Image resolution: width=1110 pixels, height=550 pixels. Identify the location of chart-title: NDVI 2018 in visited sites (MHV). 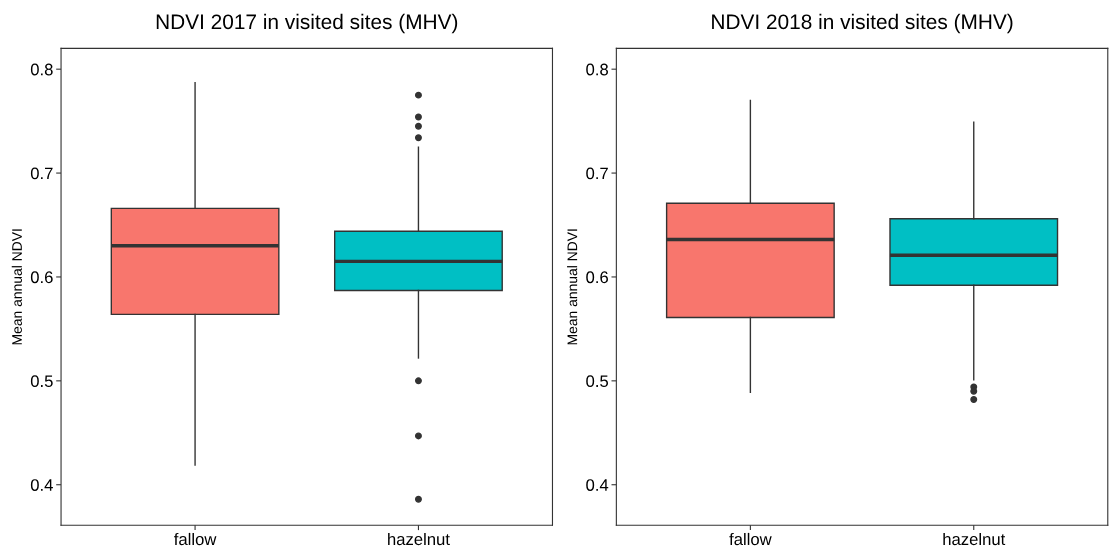
(862, 23).